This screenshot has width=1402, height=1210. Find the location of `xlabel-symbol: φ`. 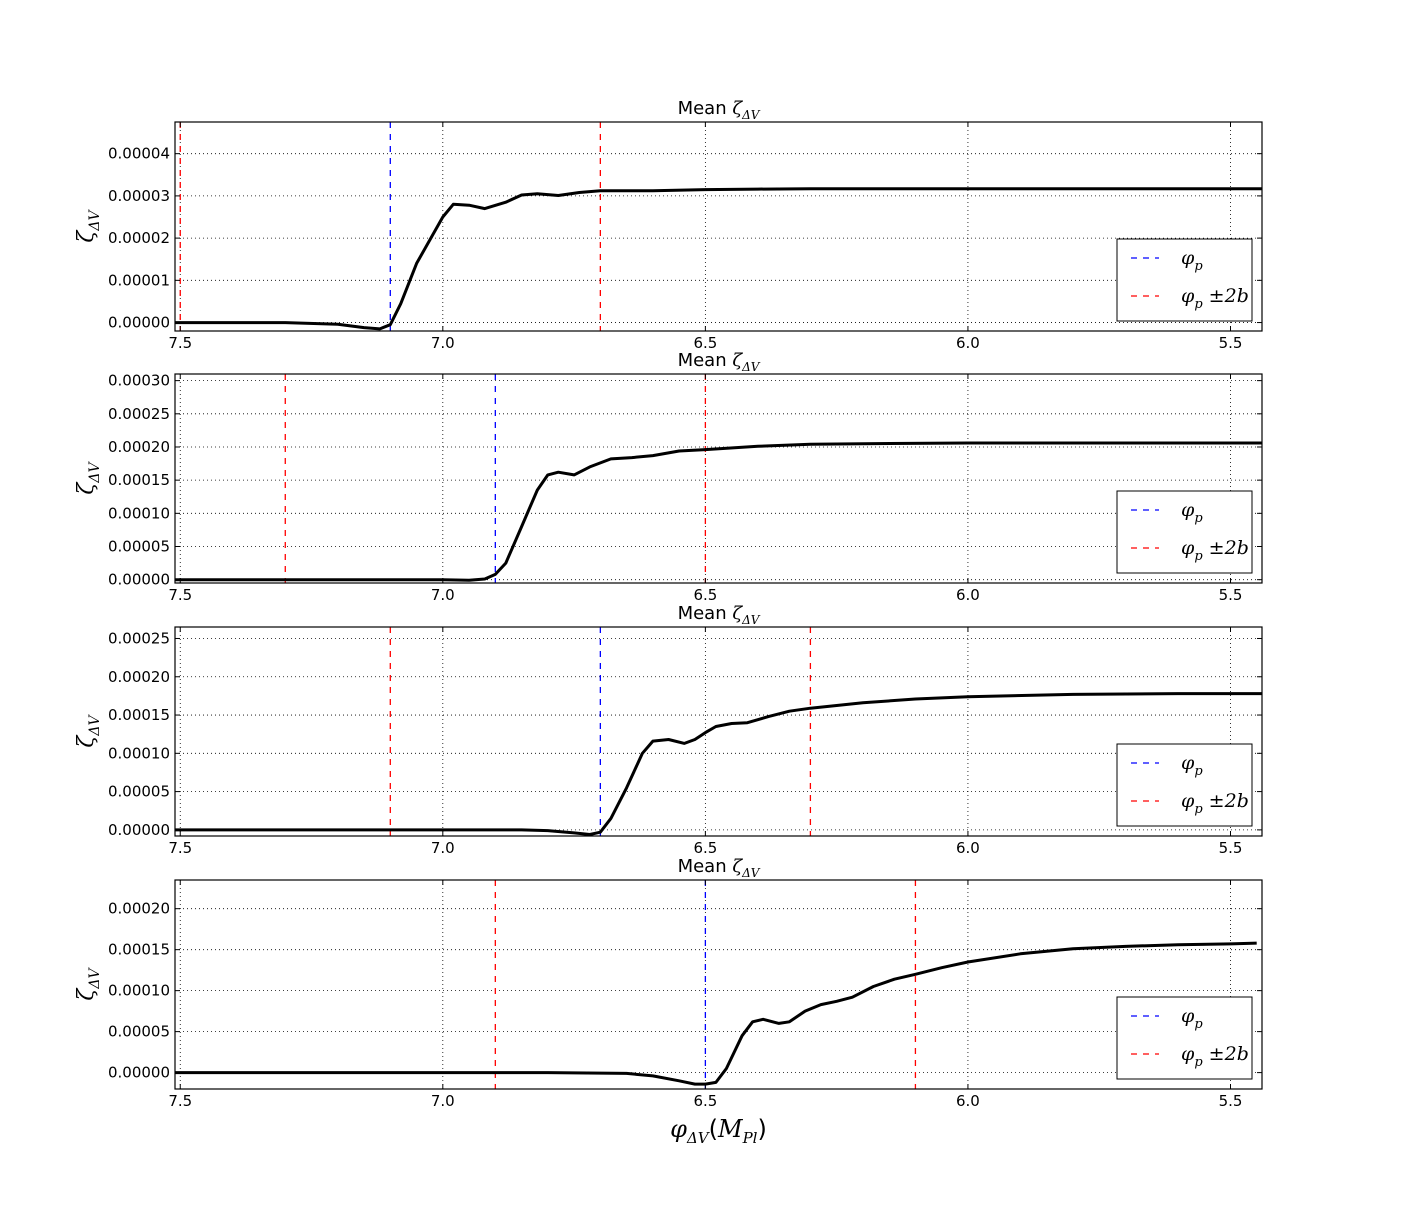

xlabel-symbol: φ is located at coordinates (678, 1129).